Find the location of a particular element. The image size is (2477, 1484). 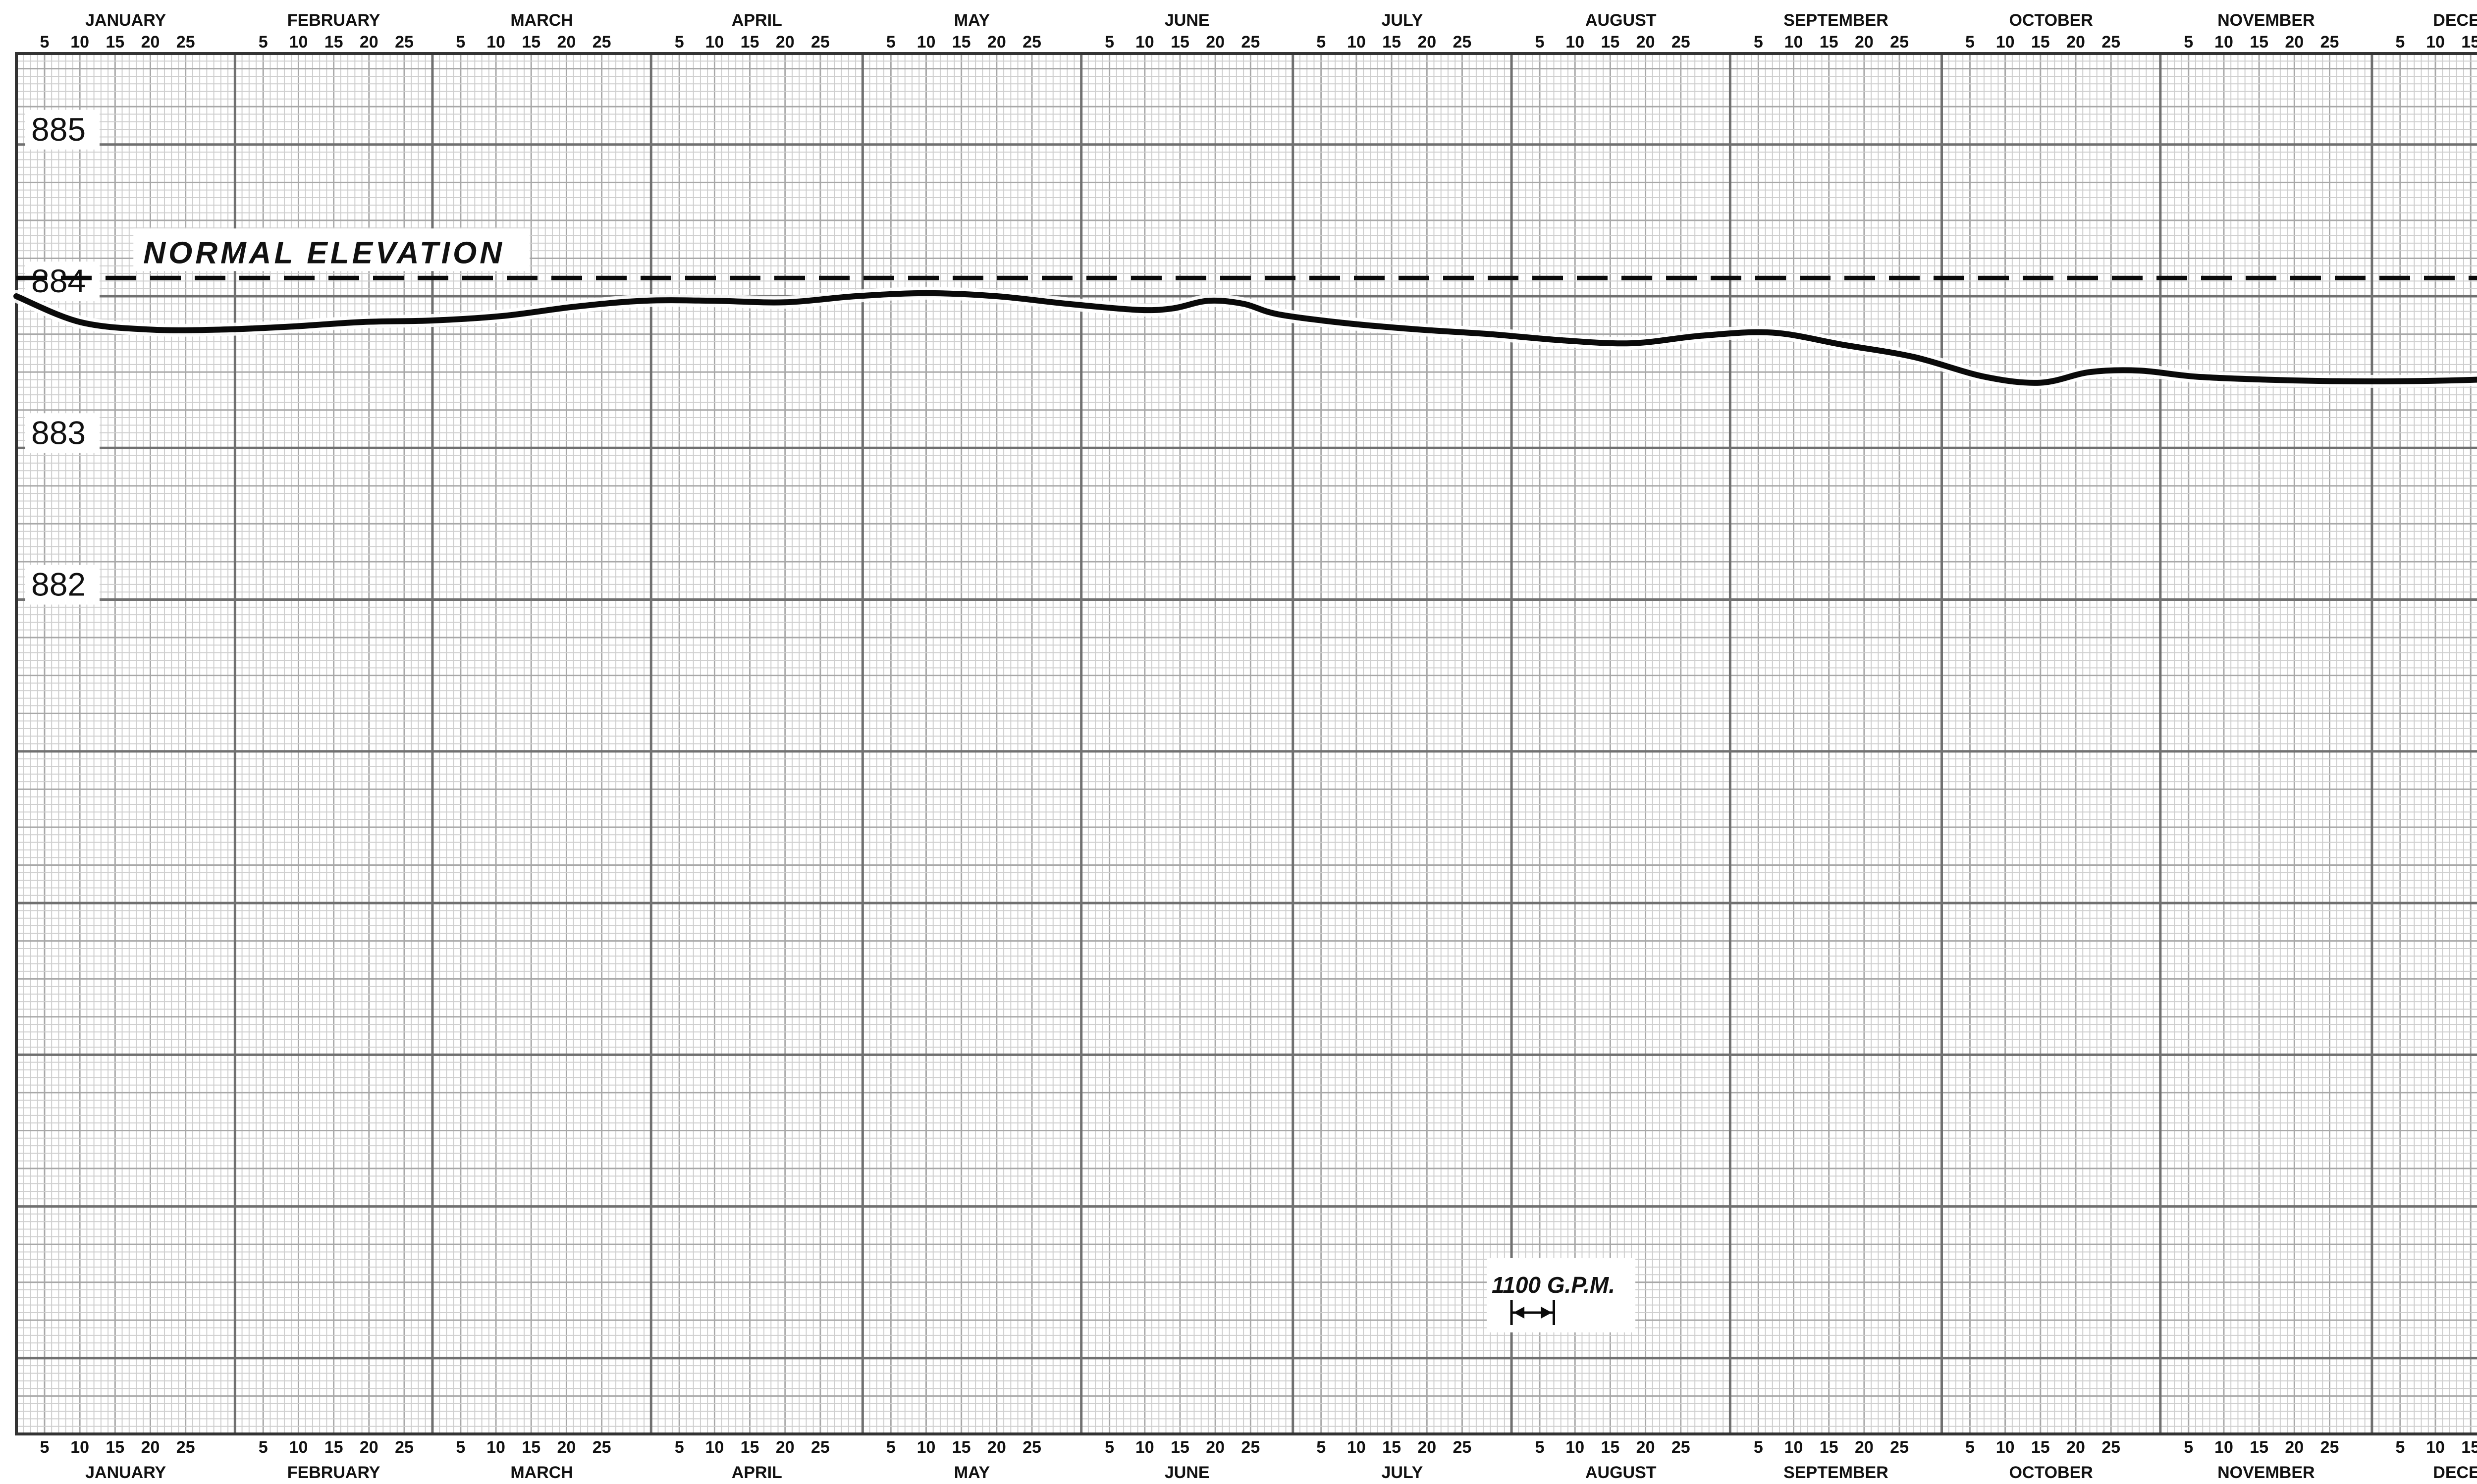

month-label-bottom: MARCH is located at coordinates (541, 1473).